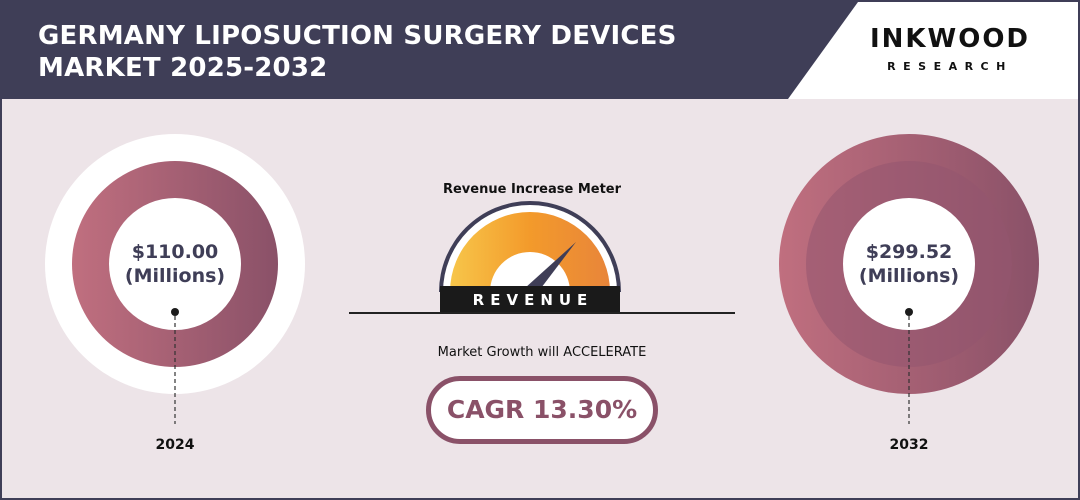 Image resolution: width=1080 pixels, height=500 pixels. I want to click on gauge-label-plate, so click(530, 299).